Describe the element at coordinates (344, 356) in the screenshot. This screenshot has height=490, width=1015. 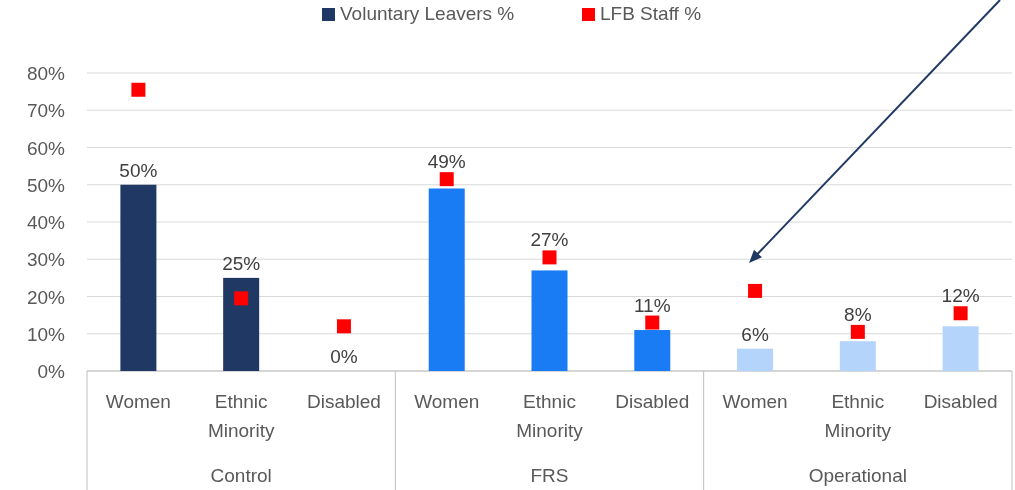
I see `data-label: 0%` at that location.